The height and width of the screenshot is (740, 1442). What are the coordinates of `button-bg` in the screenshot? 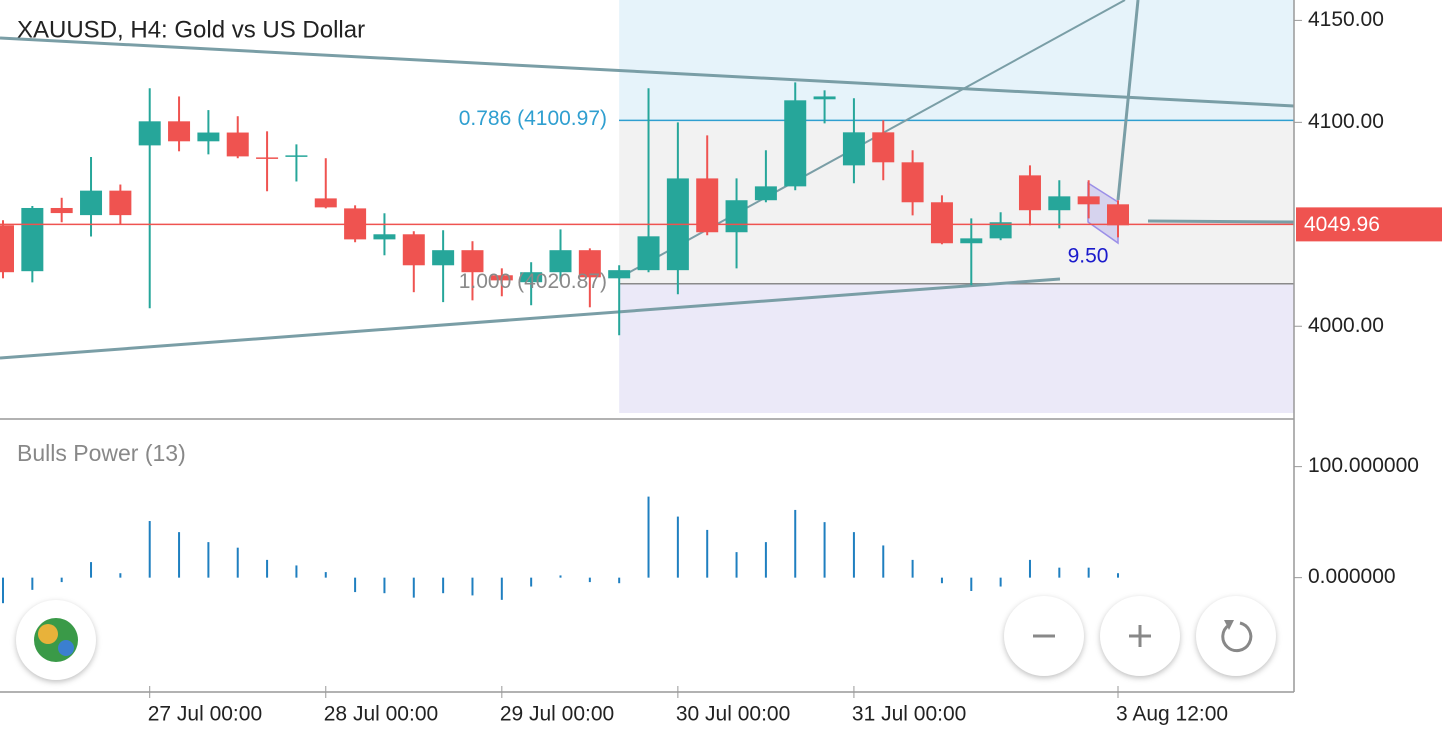 It's located at (1236, 636).